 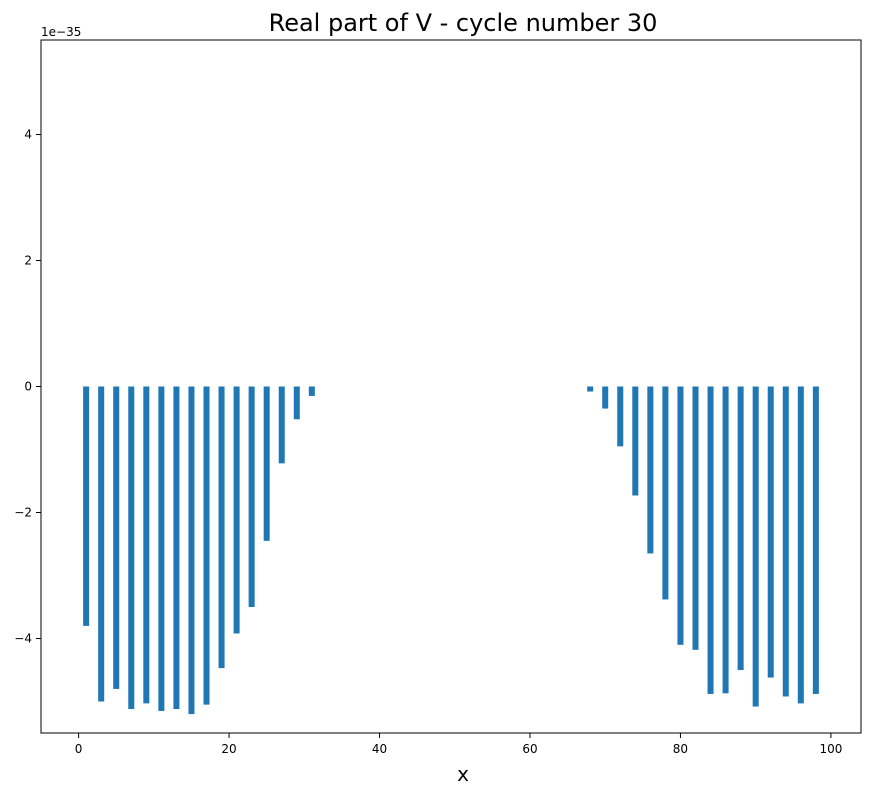 What do you see at coordinates (23, 513) in the screenshot?
I see `y-tick-label: −2` at bounding box center [23, 513].